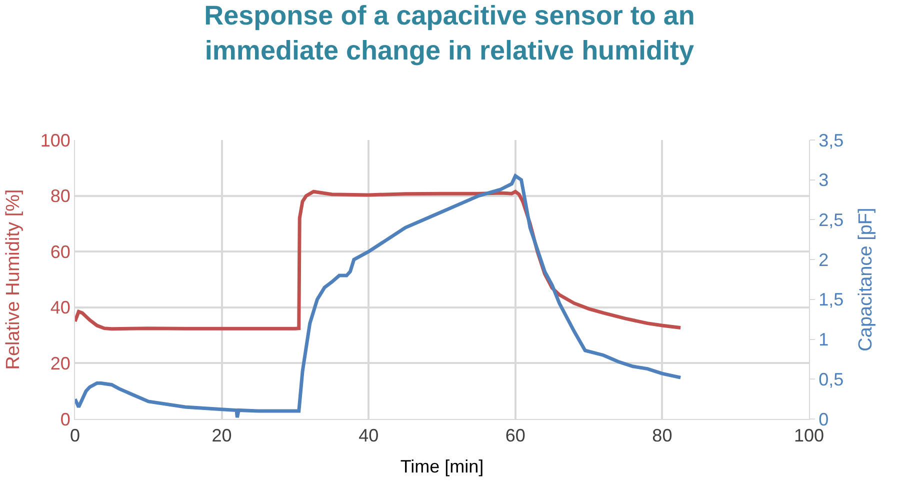 The image size is (899, 485). Describe the element at coordinates (60, 252) in the screenshot. I see `y-tick-label: 60` at that location.